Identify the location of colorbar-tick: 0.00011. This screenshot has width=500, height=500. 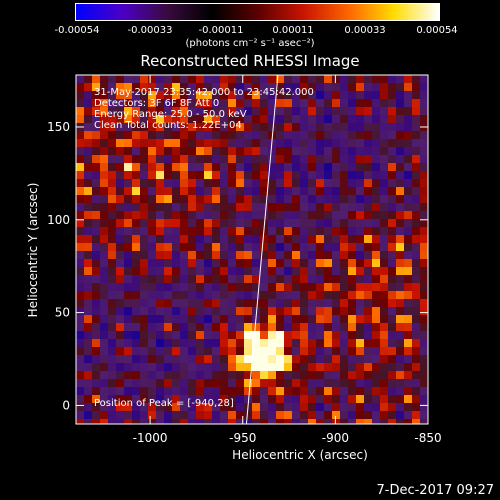
(293, 30).